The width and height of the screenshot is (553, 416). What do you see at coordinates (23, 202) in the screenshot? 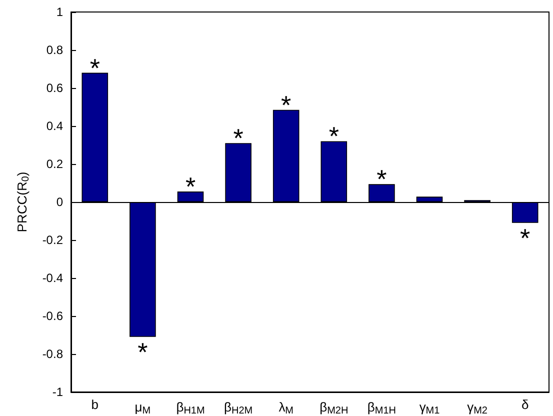
I see `y-axis-title: PRCC(R0)` at bounding box center [23, 202].